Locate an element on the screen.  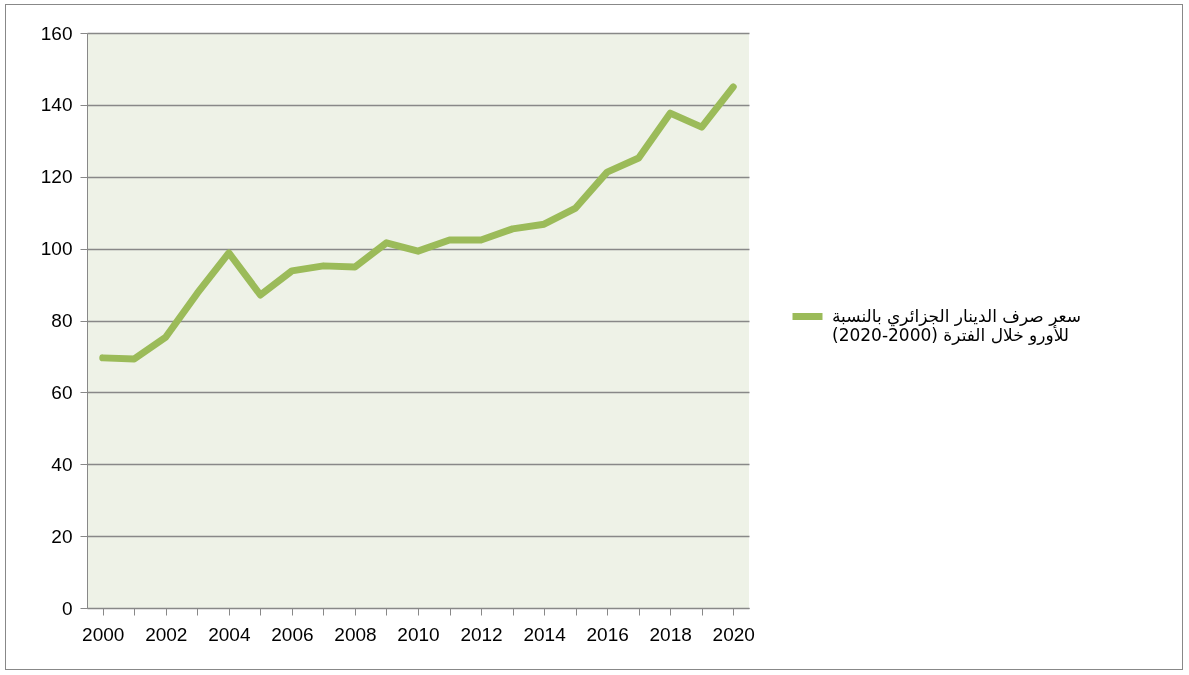
x-tick-label: 2016 is located at coordinates (607, 634).